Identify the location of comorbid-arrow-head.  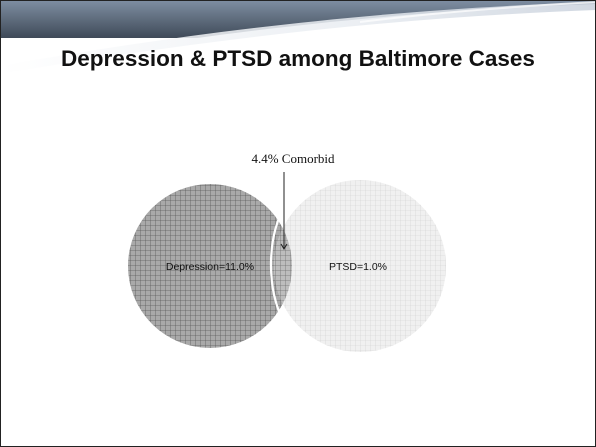
(284, 246).